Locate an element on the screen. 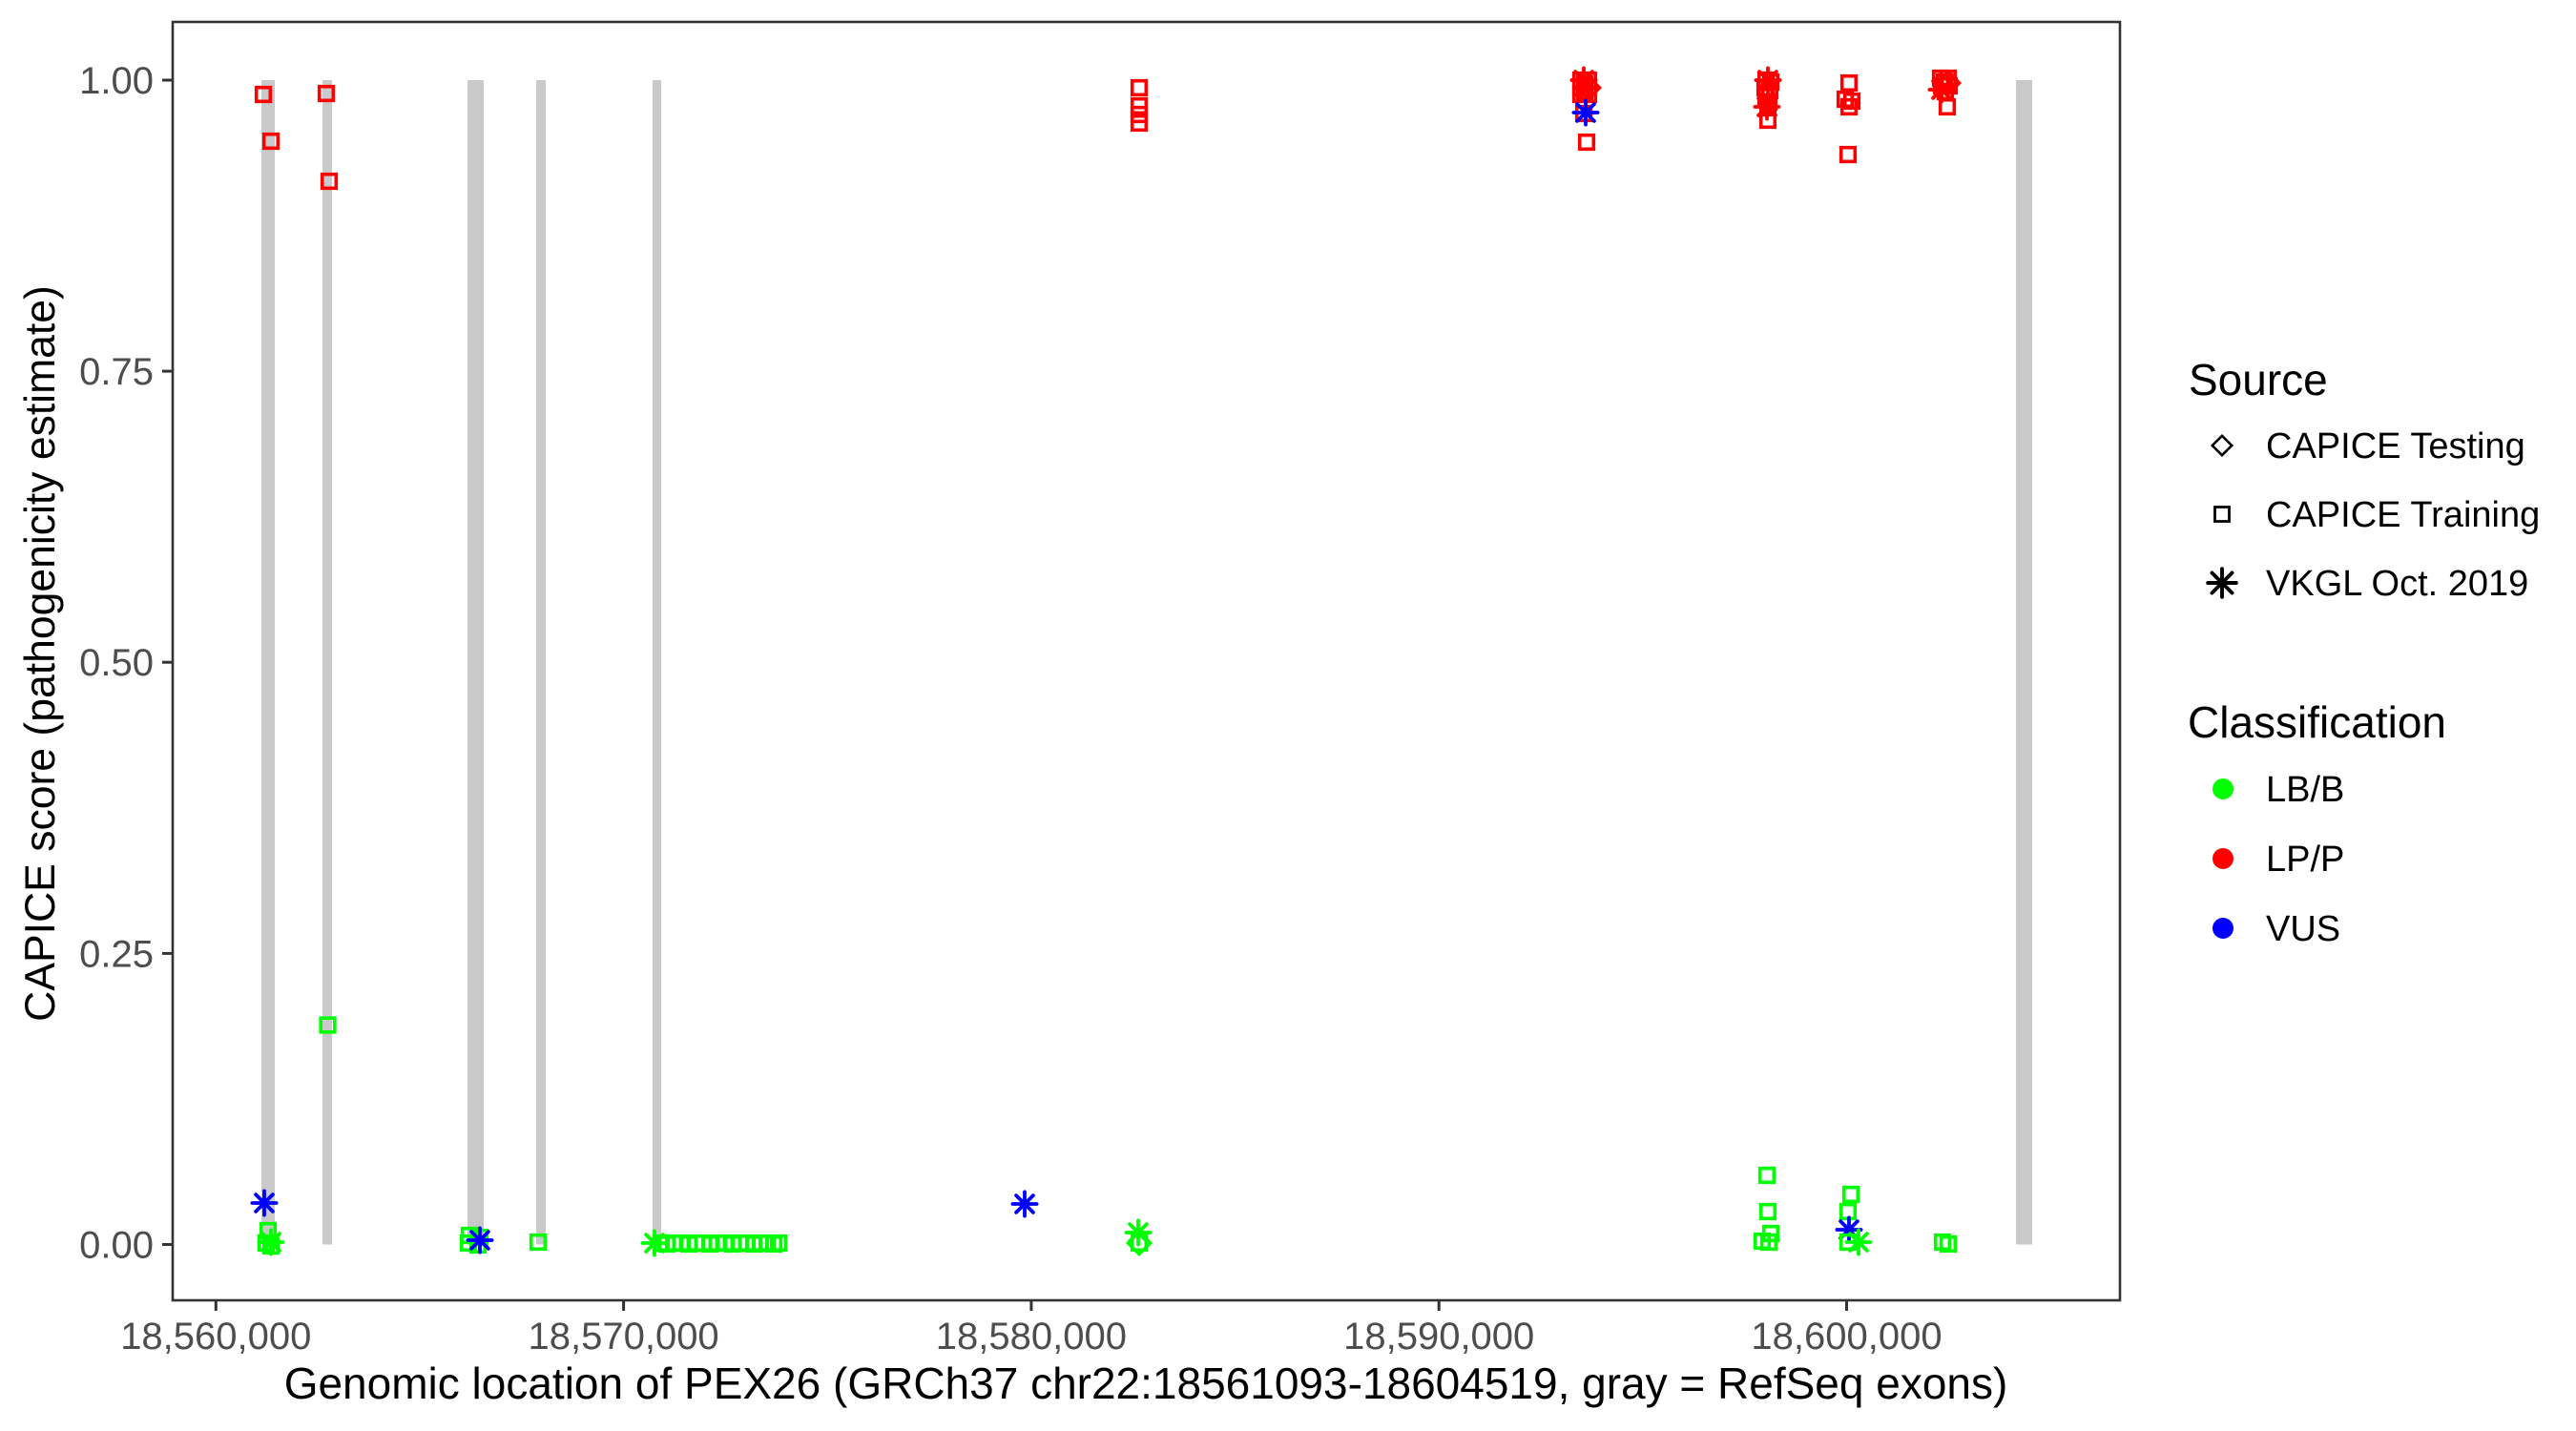 Image resolution: width=2576 pixels, height=1431 pixels. svg-text: 18,560,000 is located at coordinates (215, 1337).